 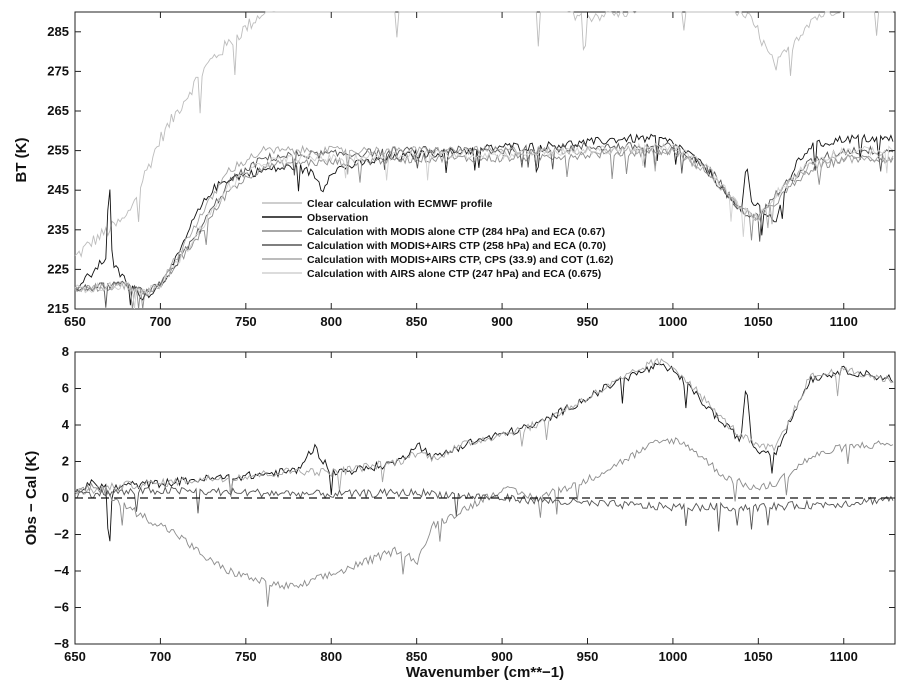 I want to click on diff-x-tick-label: 750, so click(x=246, y=656).